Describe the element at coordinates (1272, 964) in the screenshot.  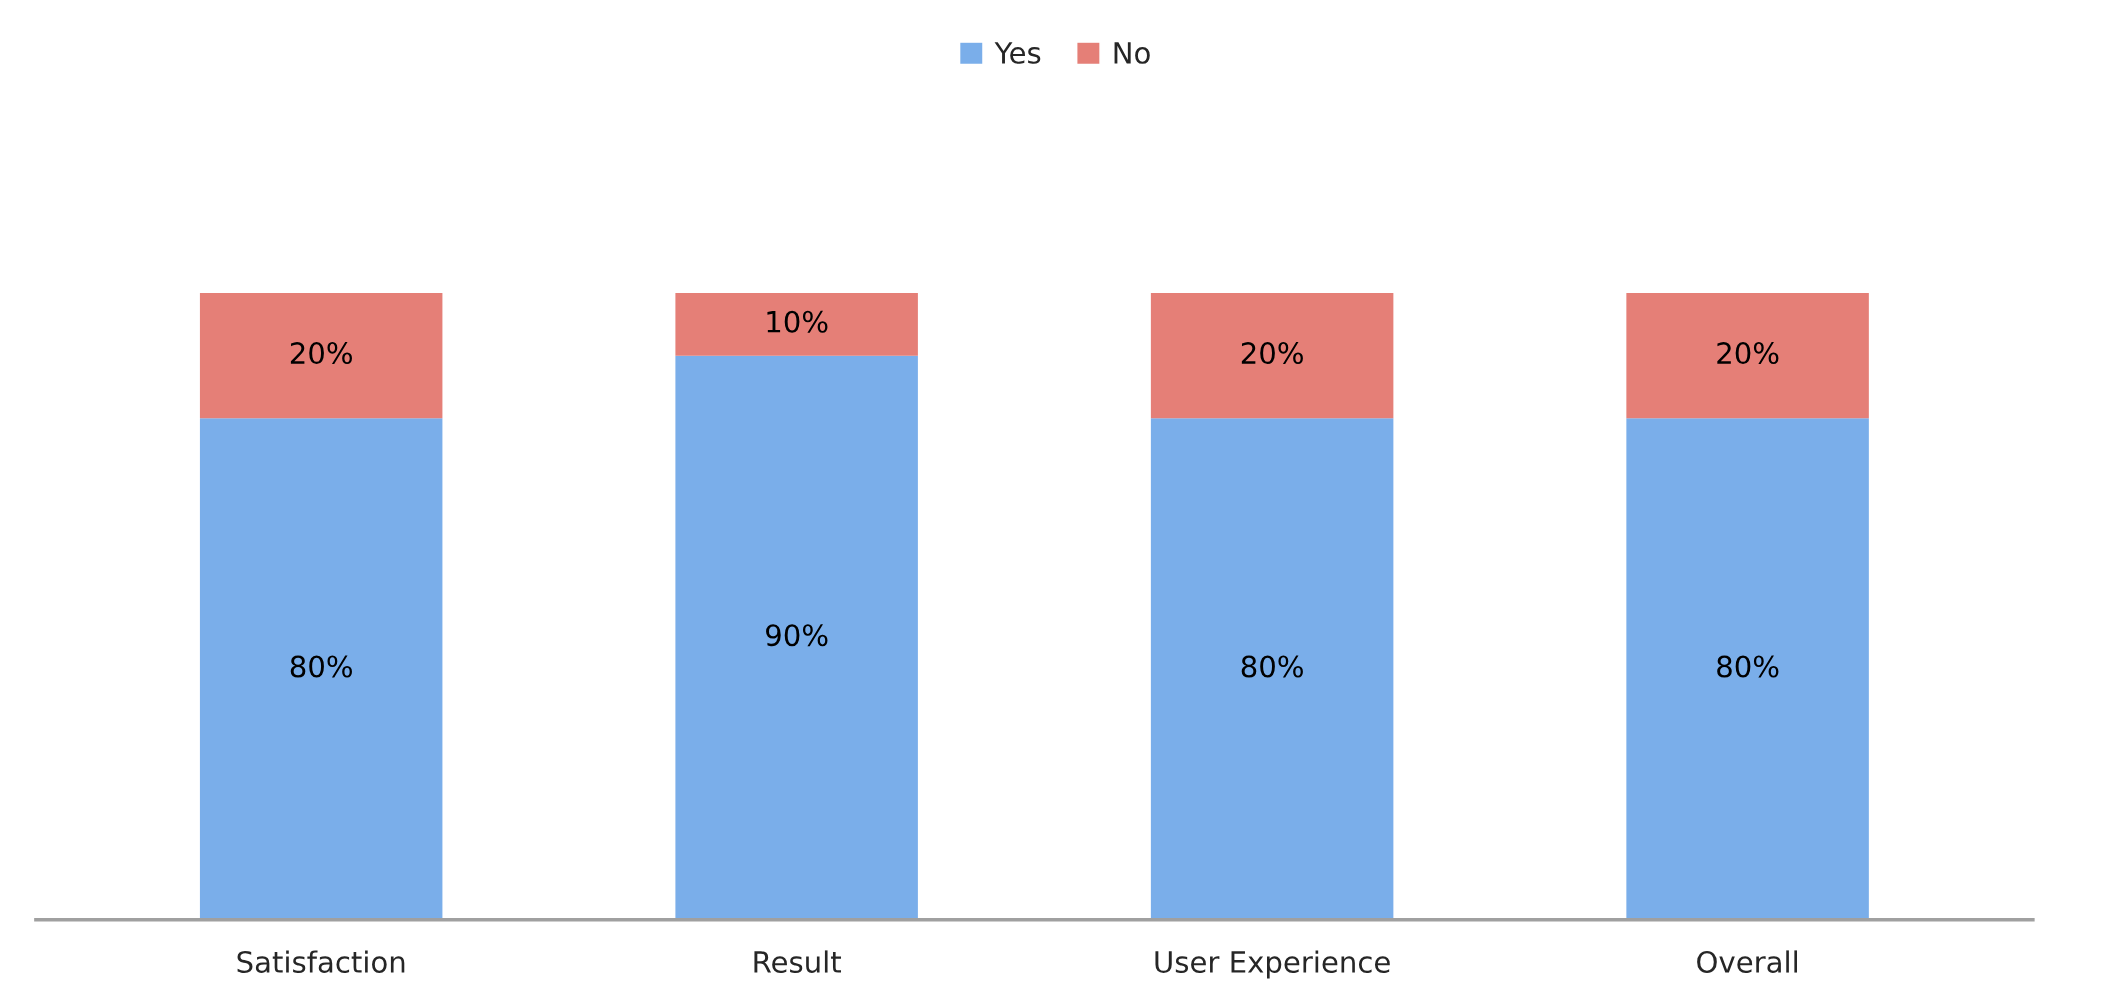
I see `x-tick-label: User Experience` at that location.